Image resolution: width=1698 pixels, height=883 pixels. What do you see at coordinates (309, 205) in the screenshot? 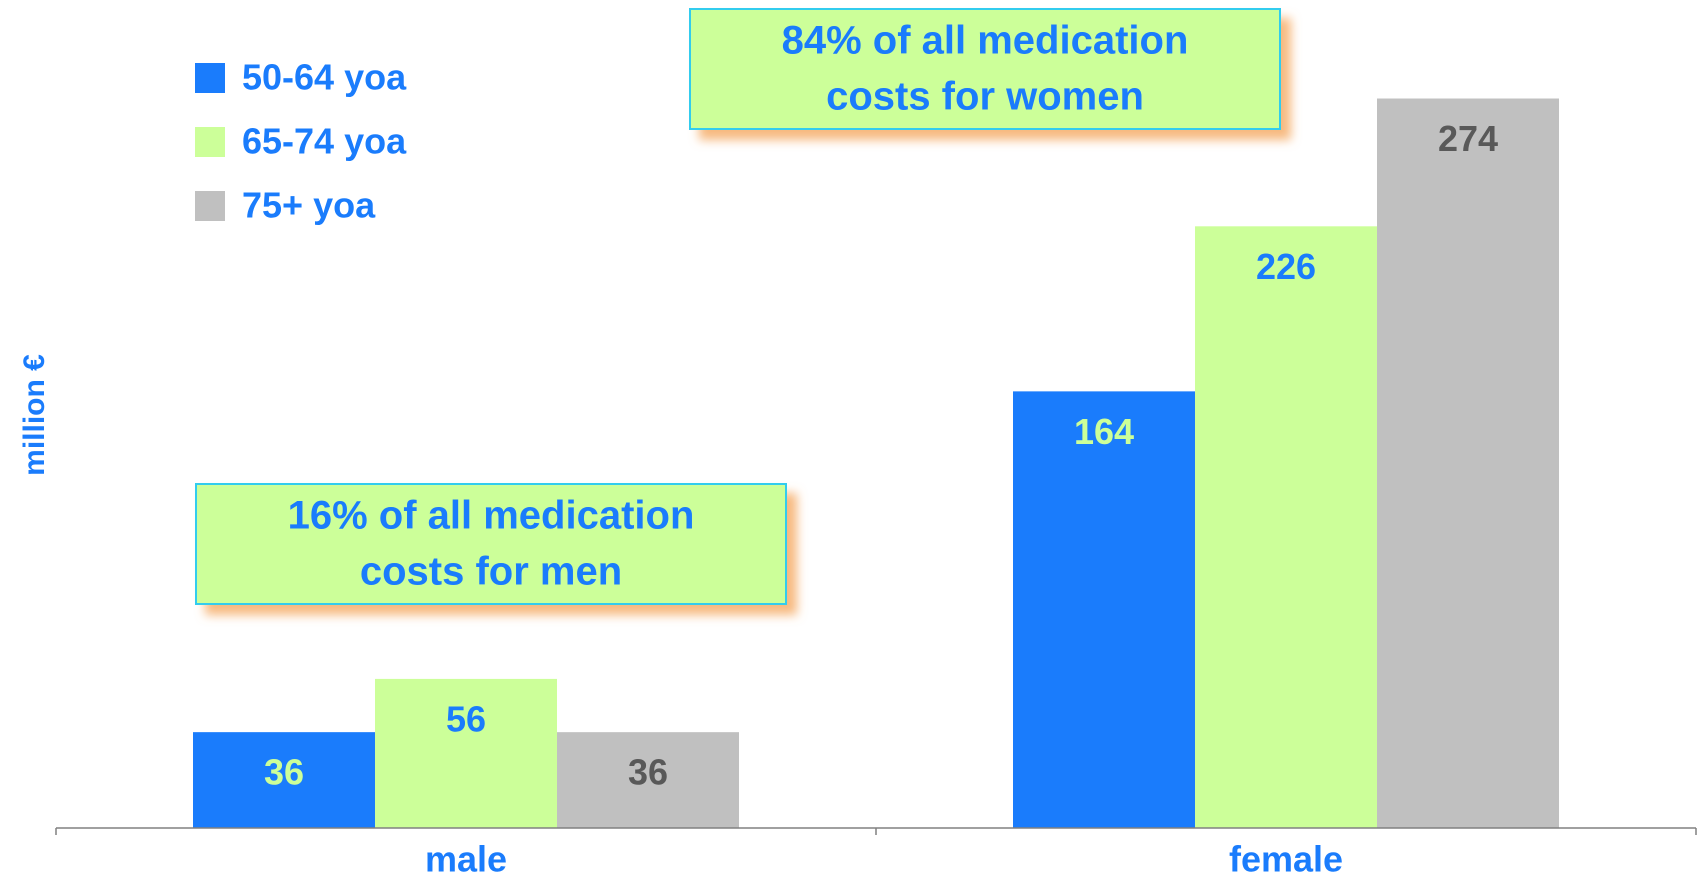
I see `legend-label: 75+ yoa` at bounding box center [309, 205].